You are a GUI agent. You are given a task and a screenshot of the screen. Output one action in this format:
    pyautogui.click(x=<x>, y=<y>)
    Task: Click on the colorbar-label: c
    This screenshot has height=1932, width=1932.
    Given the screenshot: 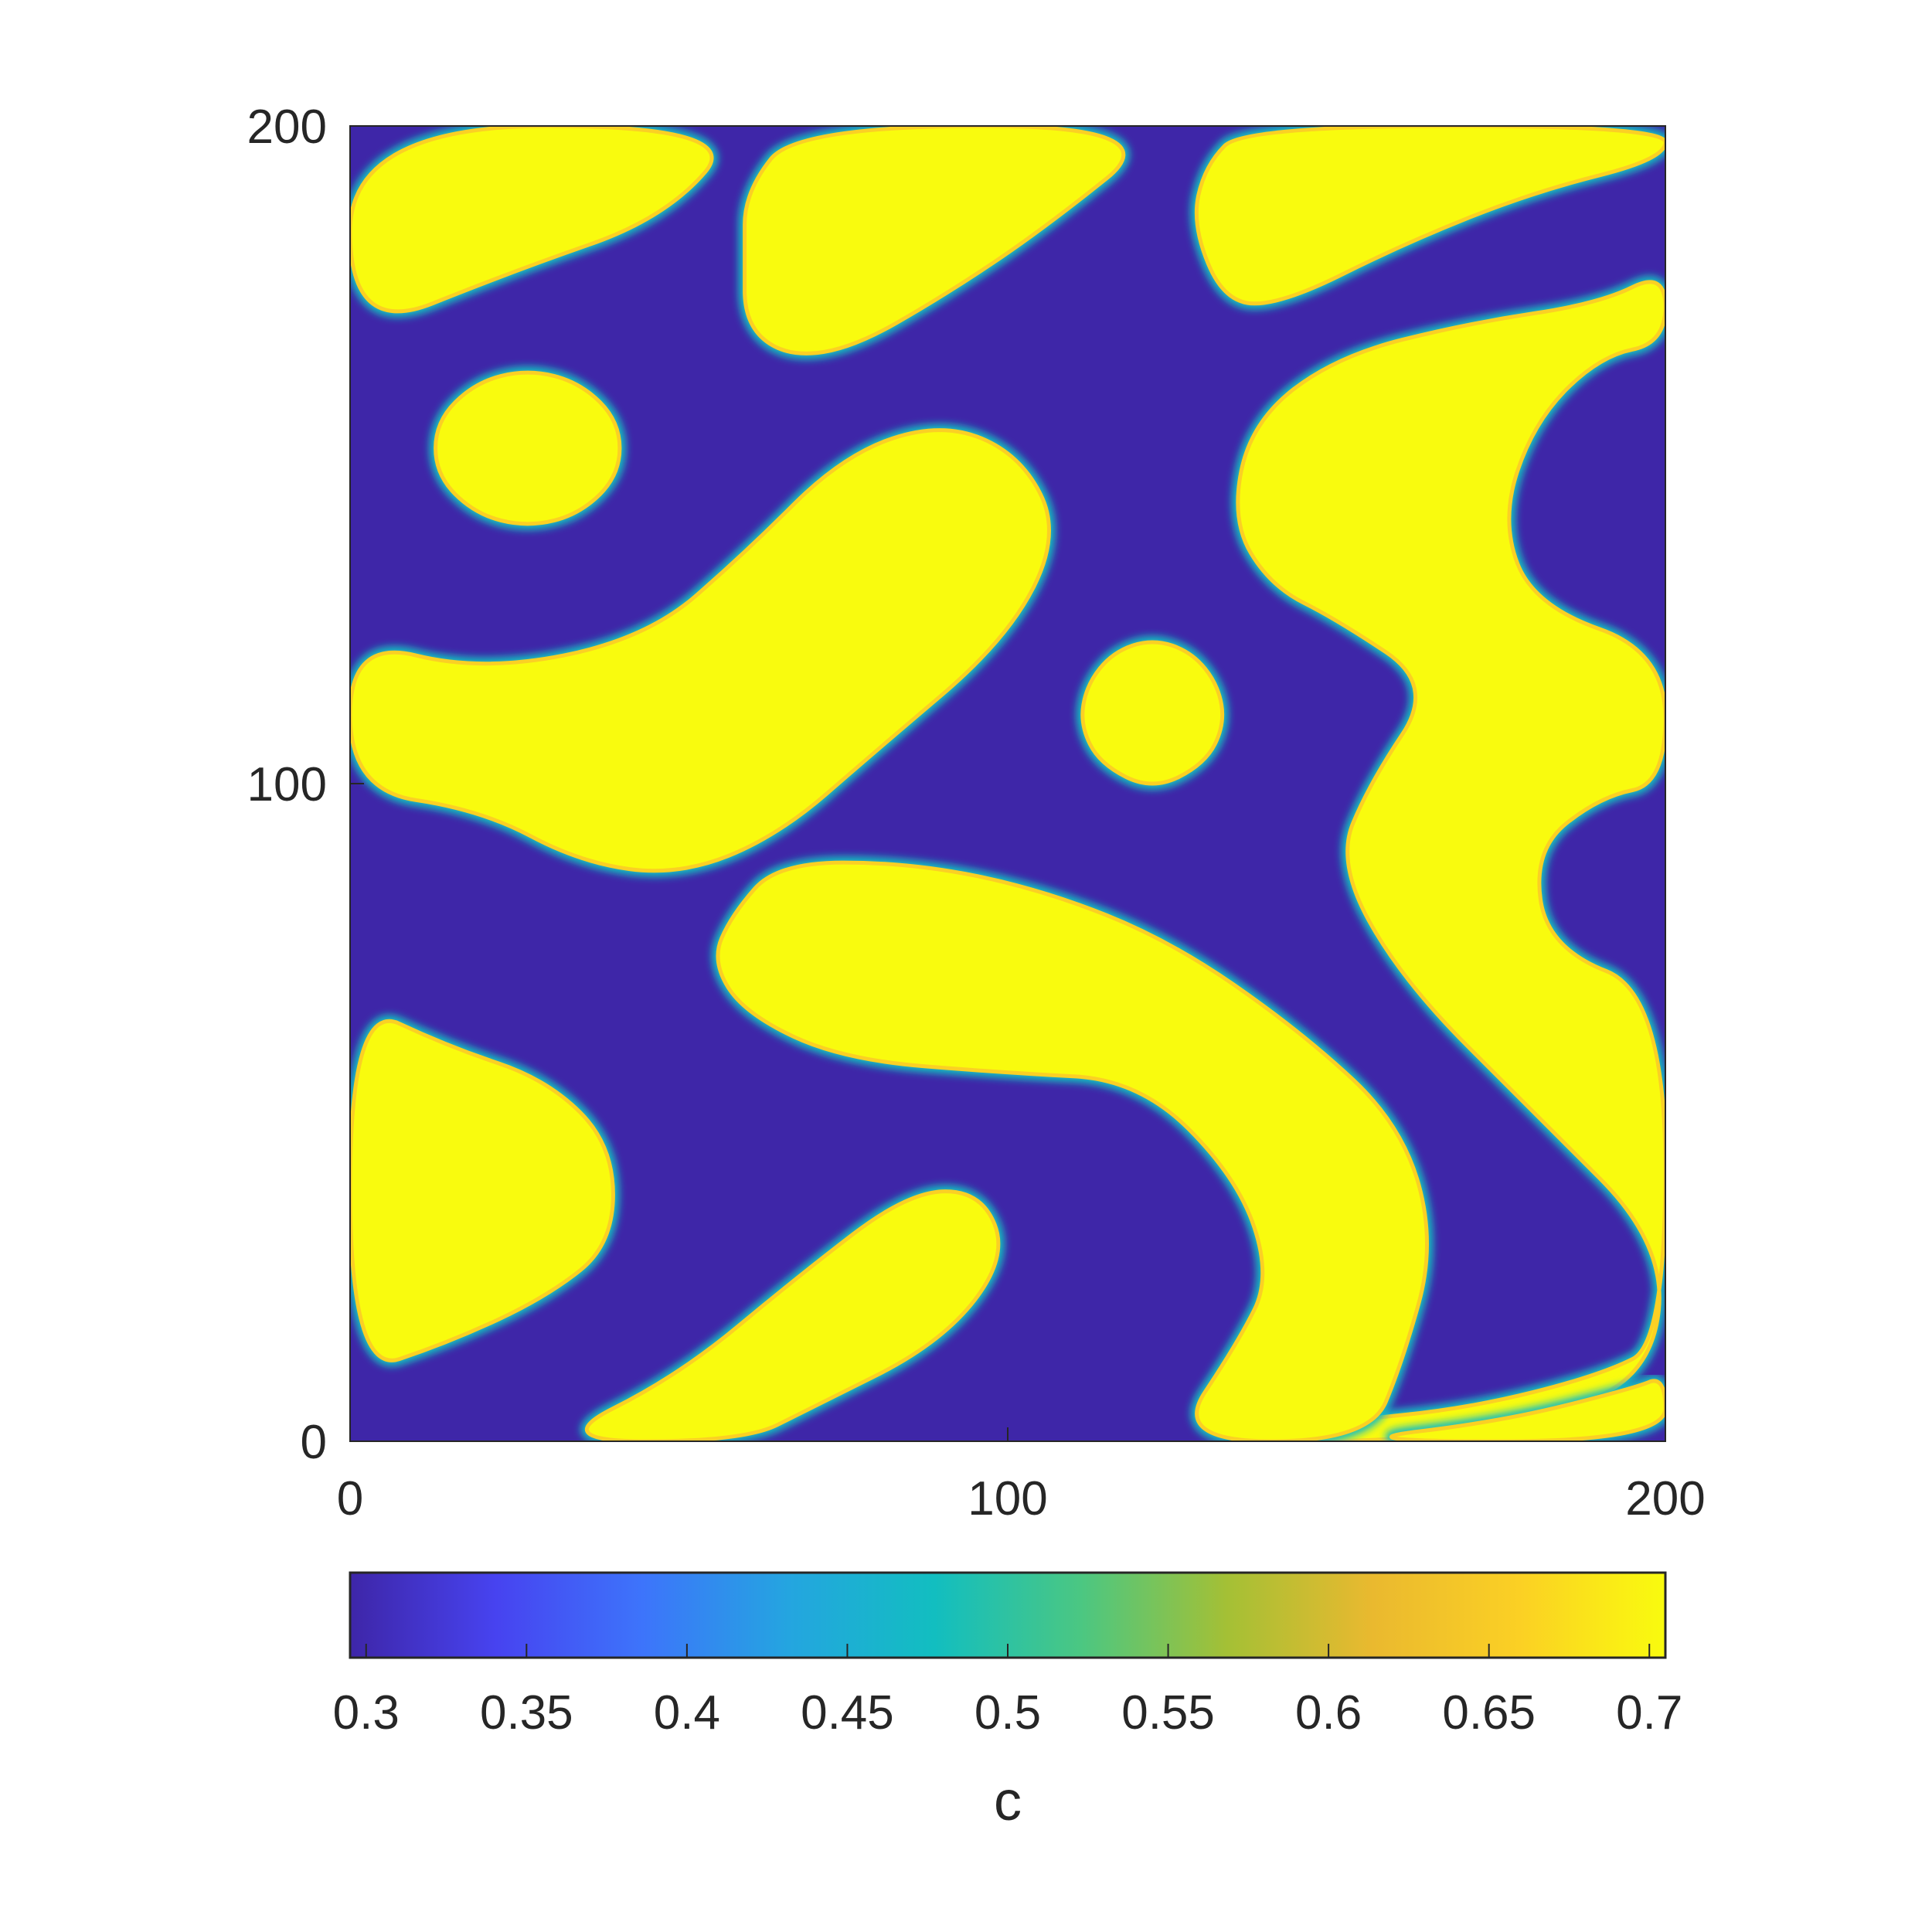 What is the action you would take?
    pyautogui.click(x=1008, y=1801)
    